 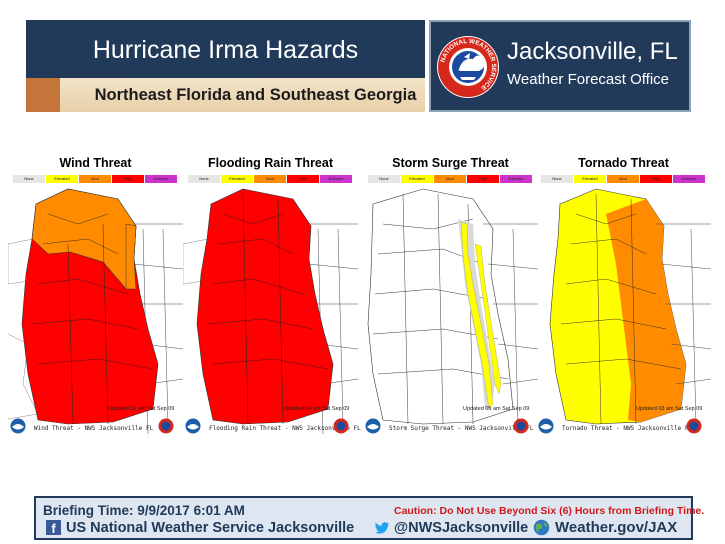 I want to click on issued-time: Updated 03 am Sat Sep 09, so click(x=669, y=409).